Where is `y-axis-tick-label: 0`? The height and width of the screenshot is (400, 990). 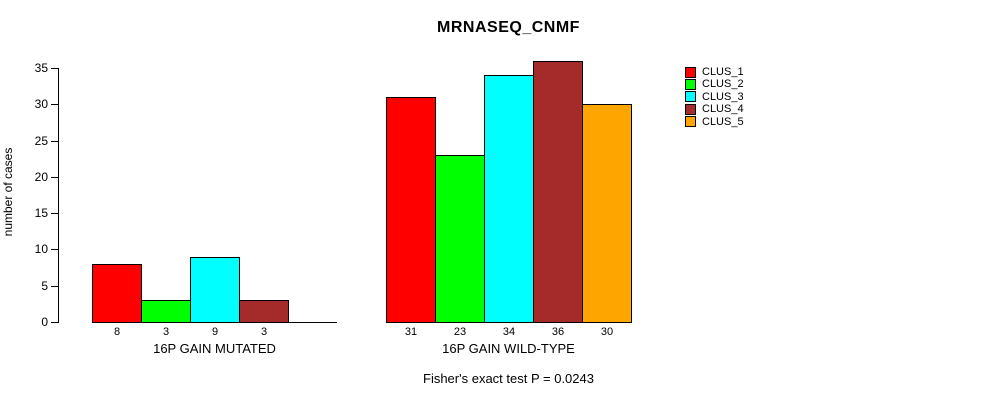 y-axis-tick-label: 0 is located at coordinates (44, 322).